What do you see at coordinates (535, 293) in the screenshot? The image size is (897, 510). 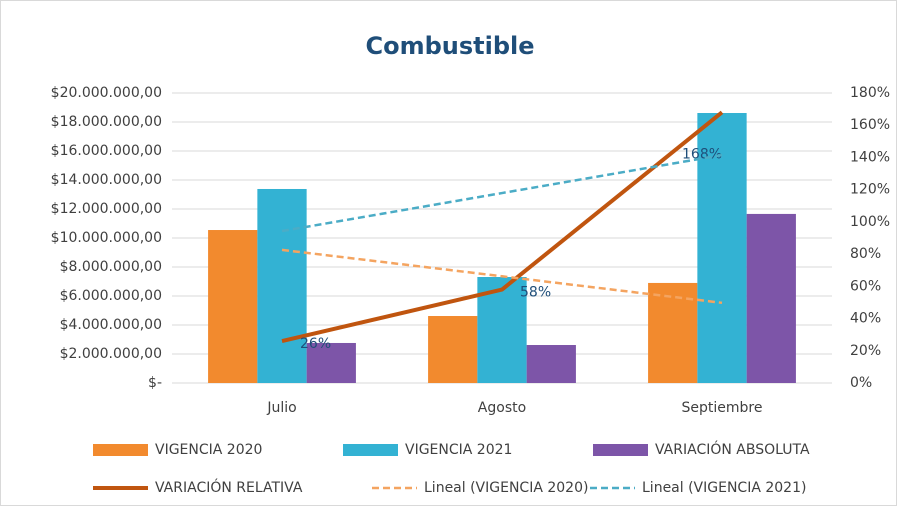 I see `data-label: 58%` at bounding box center [535, 293].